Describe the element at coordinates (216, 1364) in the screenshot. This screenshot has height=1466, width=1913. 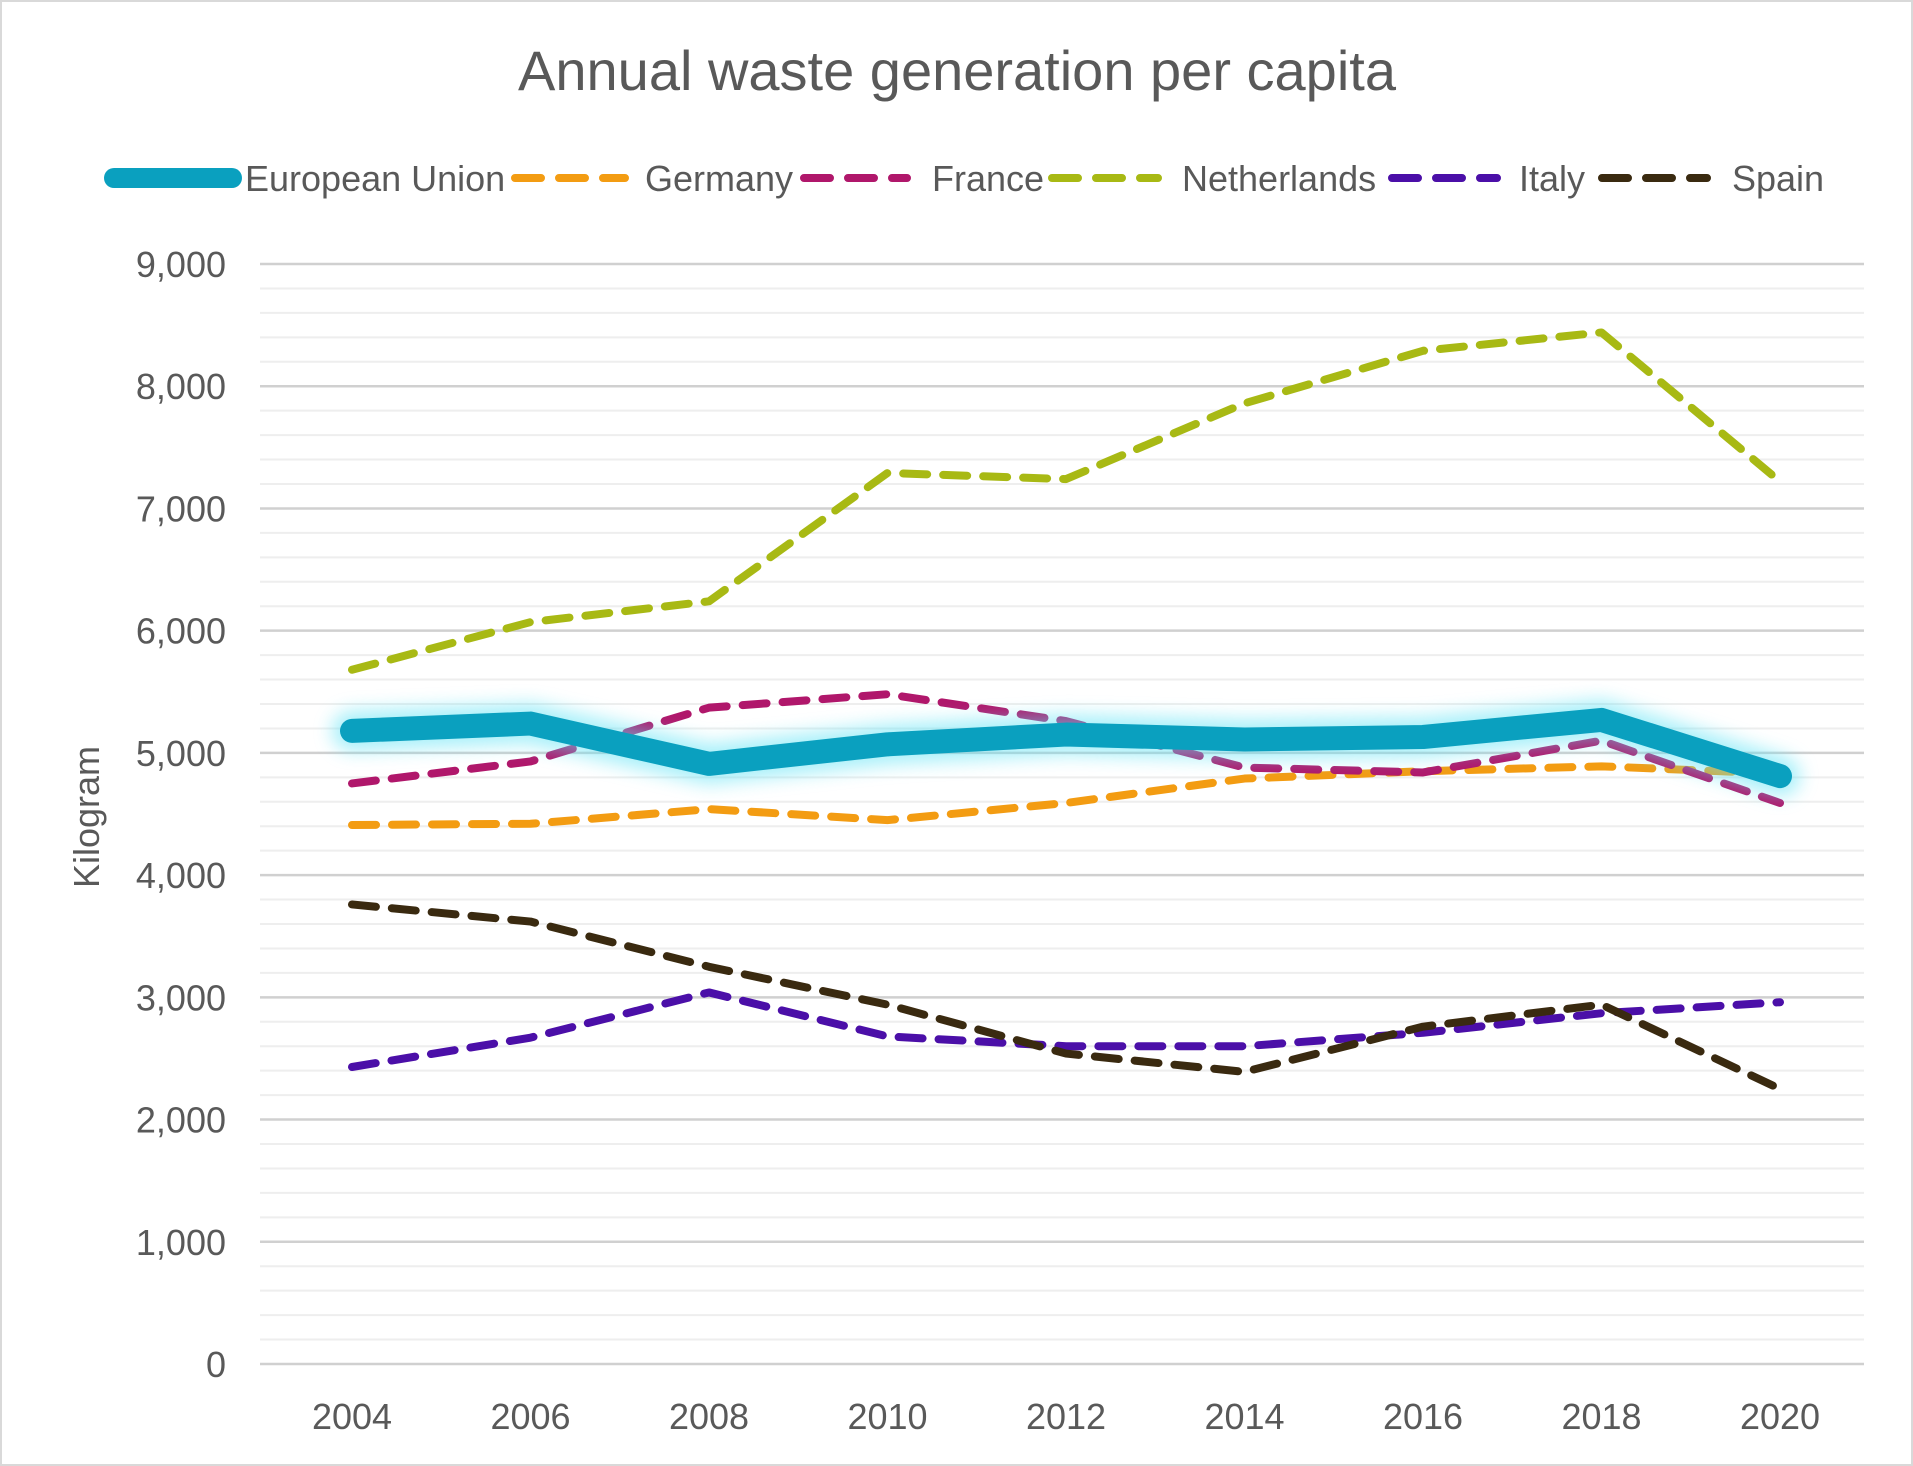
I see `y-tick-label: 0` at that location.